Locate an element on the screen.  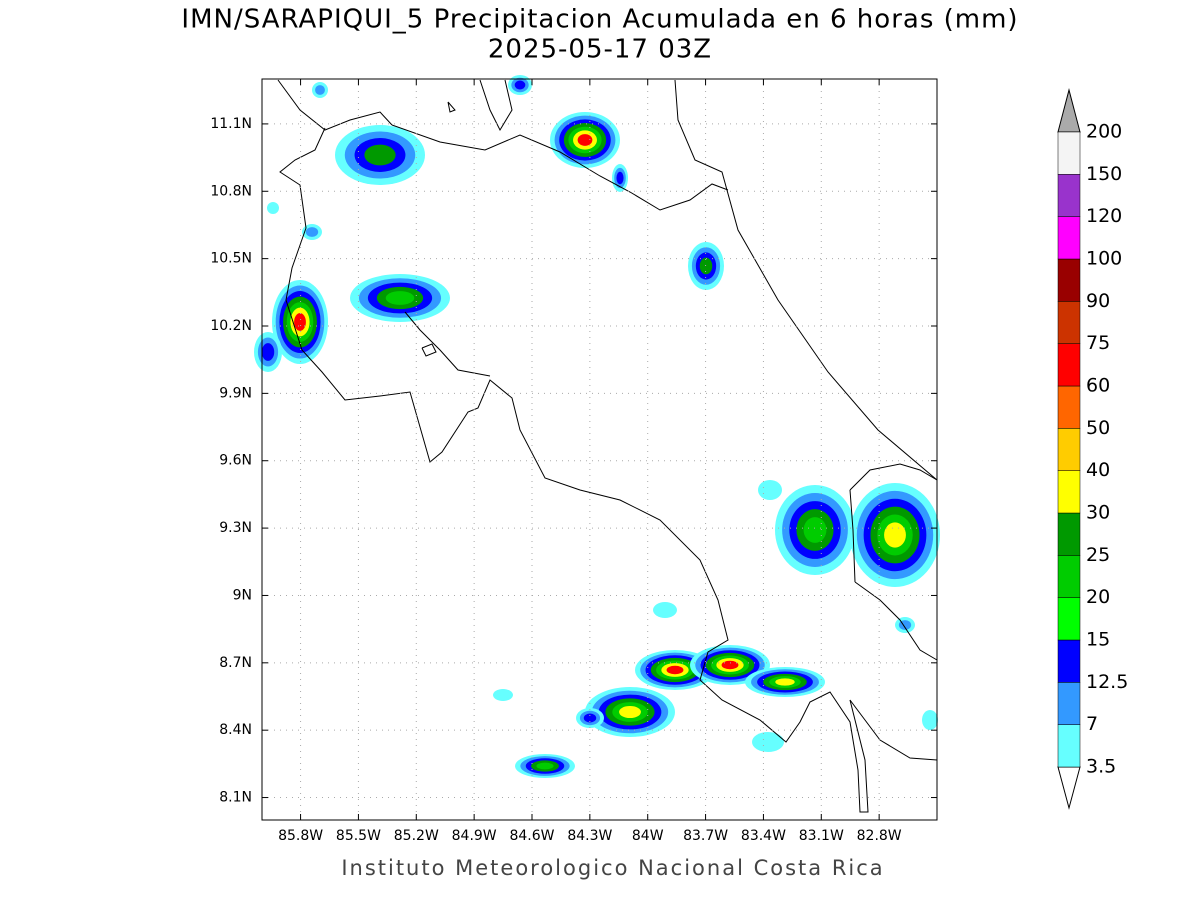
x-tick-label: 84W is located at coordinates (648, 836).